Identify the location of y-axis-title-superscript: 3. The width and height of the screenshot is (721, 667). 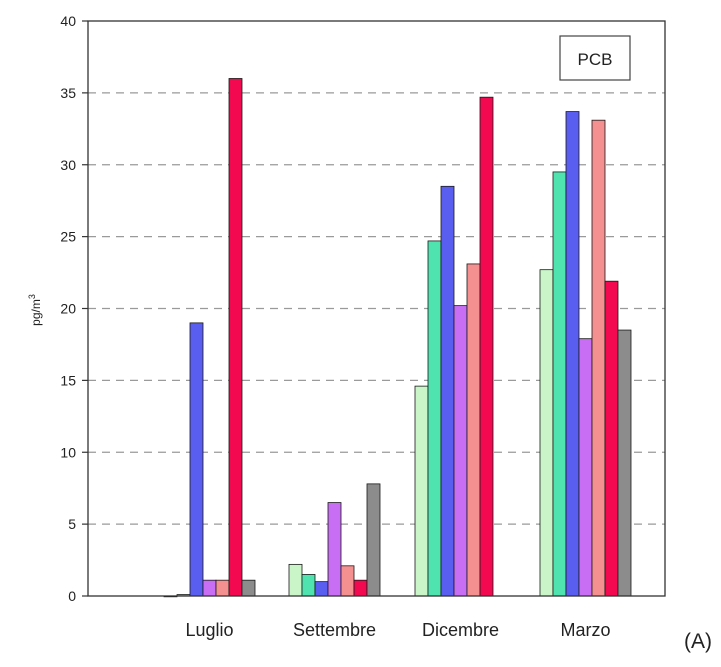
(32, 296).